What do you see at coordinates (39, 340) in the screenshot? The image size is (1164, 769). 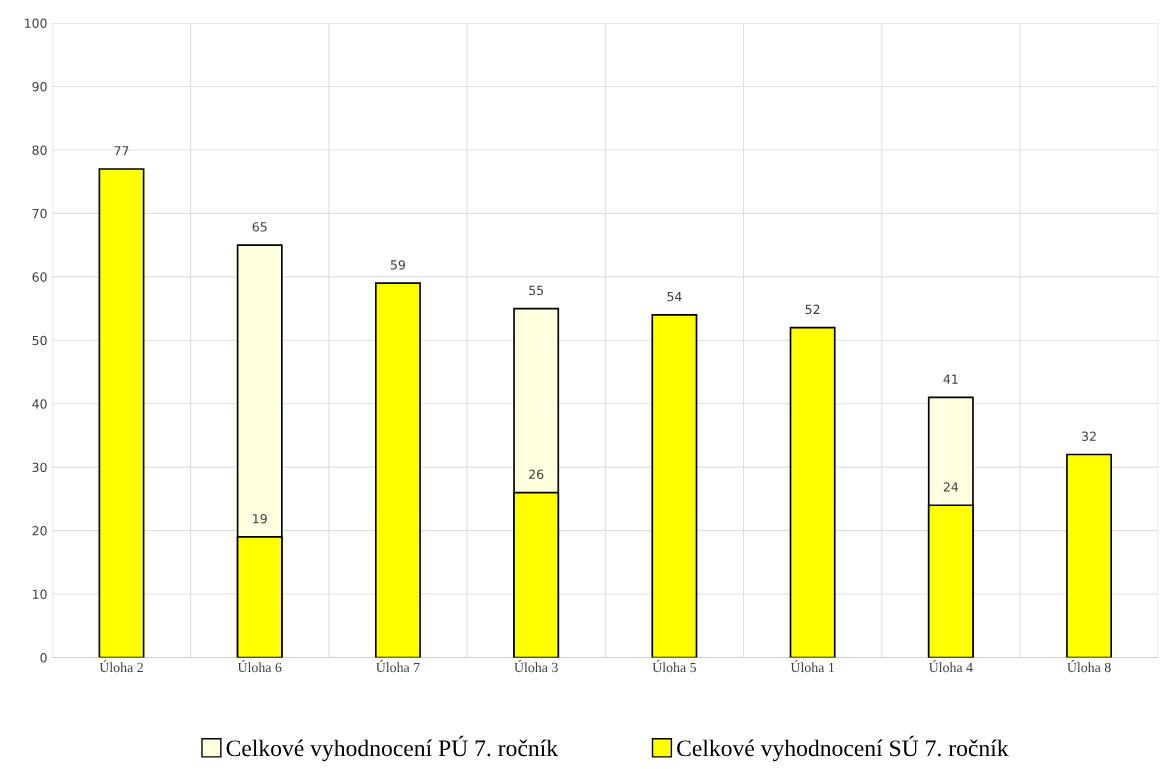 I see `y-tick-label: 50` at bounding box center [39, 340].